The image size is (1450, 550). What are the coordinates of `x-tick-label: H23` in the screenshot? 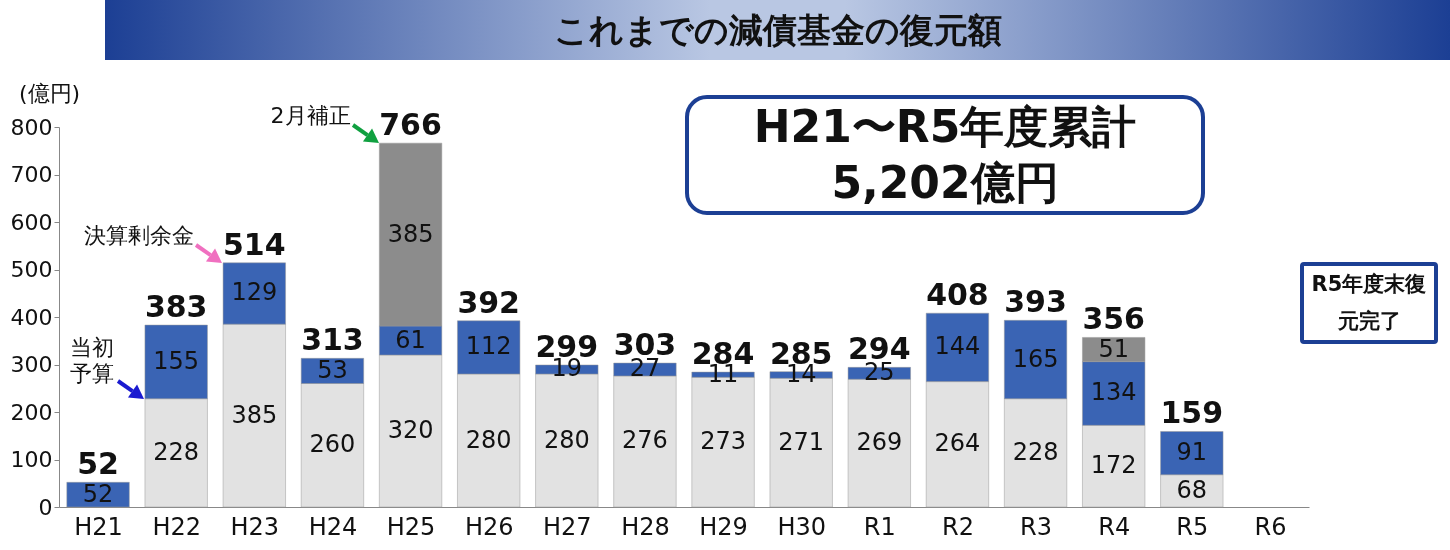 It's located at (255, 526).